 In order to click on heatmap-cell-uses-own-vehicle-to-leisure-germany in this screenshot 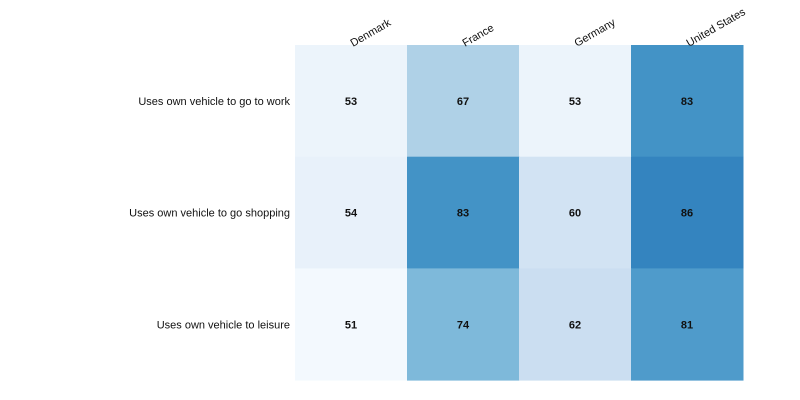, I will do `click(575, 324)`.